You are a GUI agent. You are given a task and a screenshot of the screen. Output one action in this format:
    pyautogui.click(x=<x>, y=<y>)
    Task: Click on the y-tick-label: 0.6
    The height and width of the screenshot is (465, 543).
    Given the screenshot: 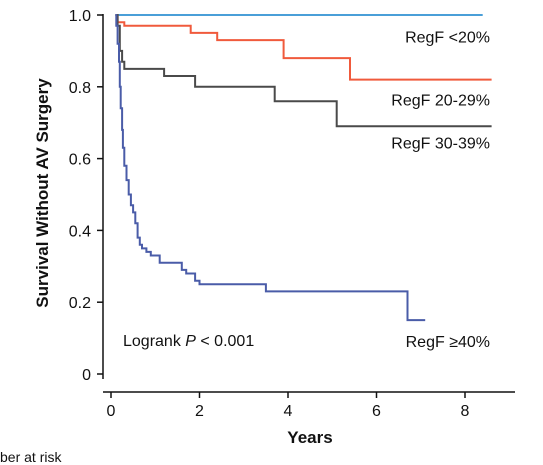 What is the action you would take?
    pyautogui.click(x=80, y=160)
    